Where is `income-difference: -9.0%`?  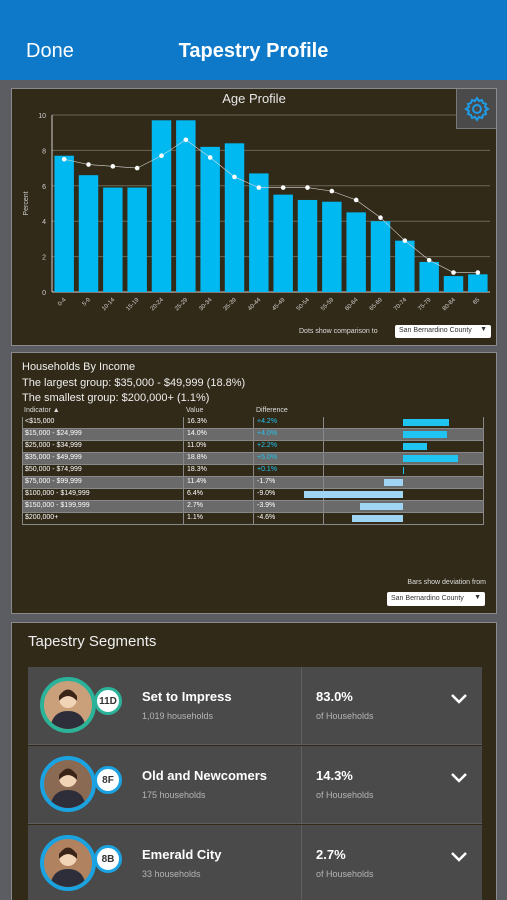 income-difference: -9.0% is located at coordinates (266, 493).